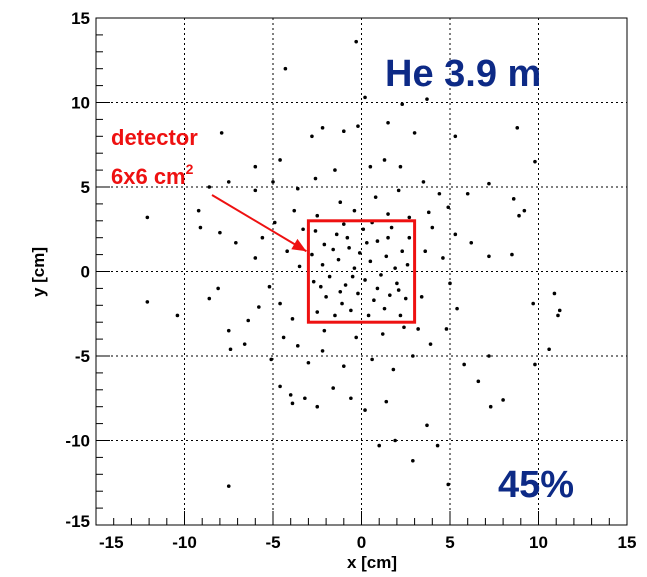  What do you see at coordinates (148, 176) in the screenshot?
I see `detector-size-text: 6x6 cm` at bounding box center [148, 176].